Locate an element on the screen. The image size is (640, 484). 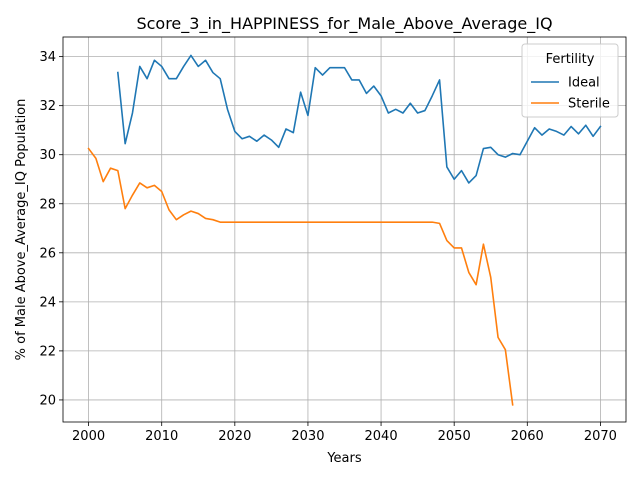
x-tick-label: 2000 is located at coordinates (88, 436).